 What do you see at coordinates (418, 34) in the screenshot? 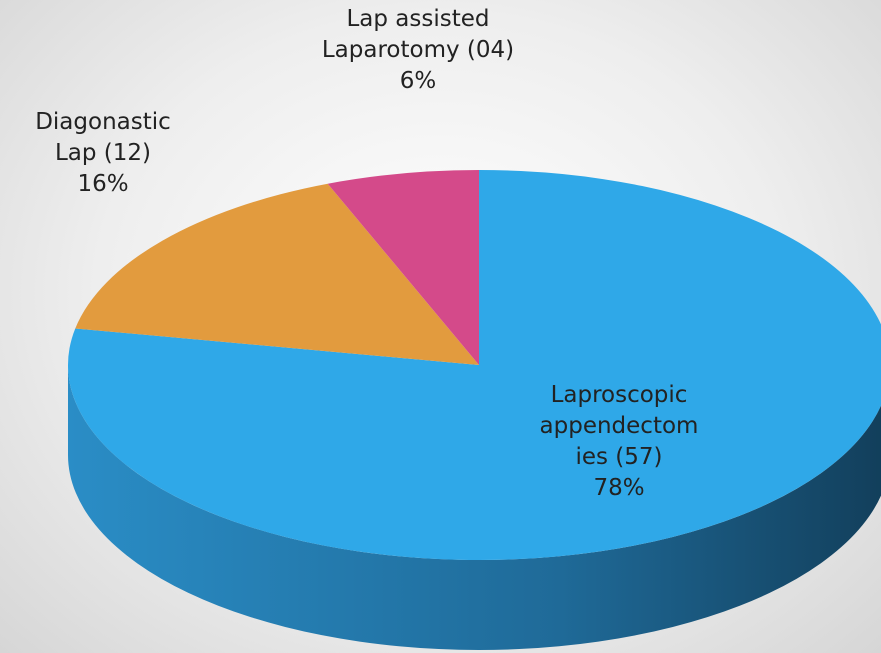
I see `category-label: Lap assisted Laparotomy (04)` at bounding box center [418, 34].